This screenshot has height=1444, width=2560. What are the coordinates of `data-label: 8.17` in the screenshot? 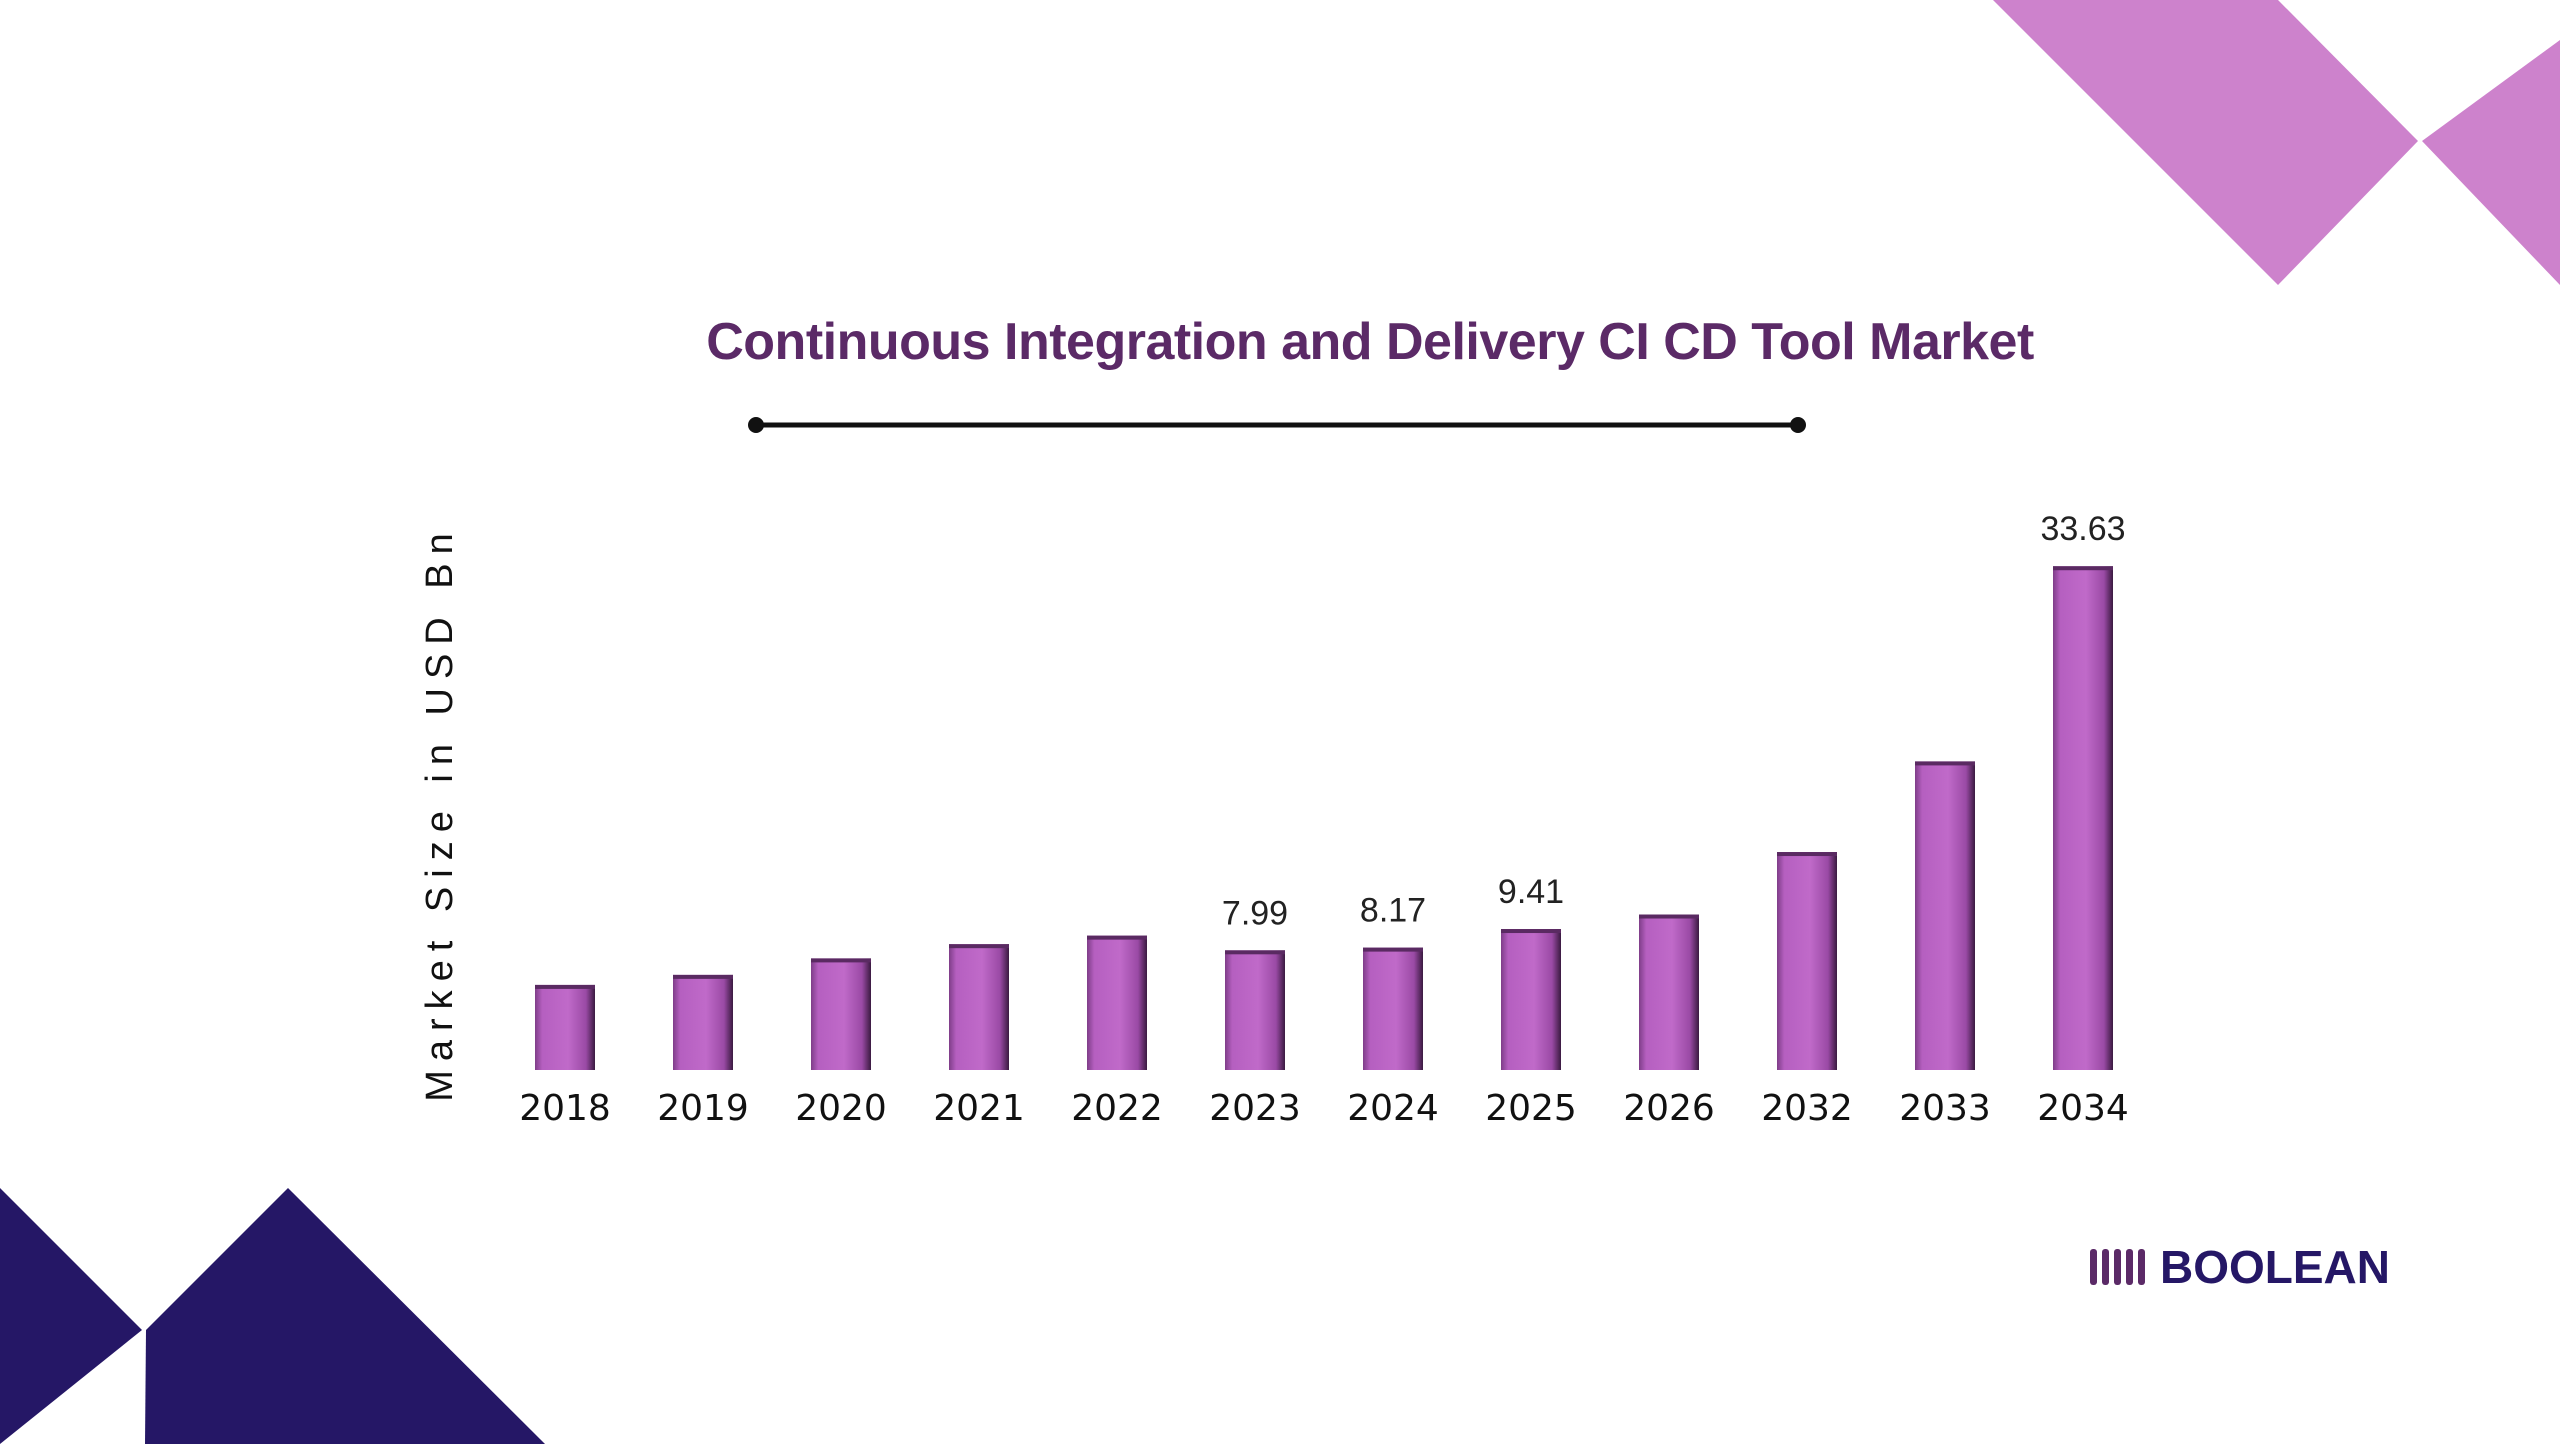 It's located at (1393, 911).